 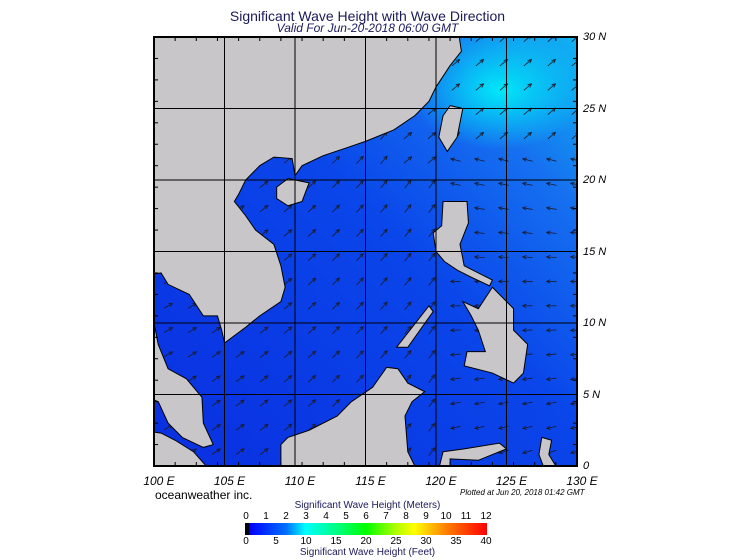 What do you see at coordinates (229, 481) in the screenshot?
I see `lon-label: 105 E` at bounding box center [229, 481].